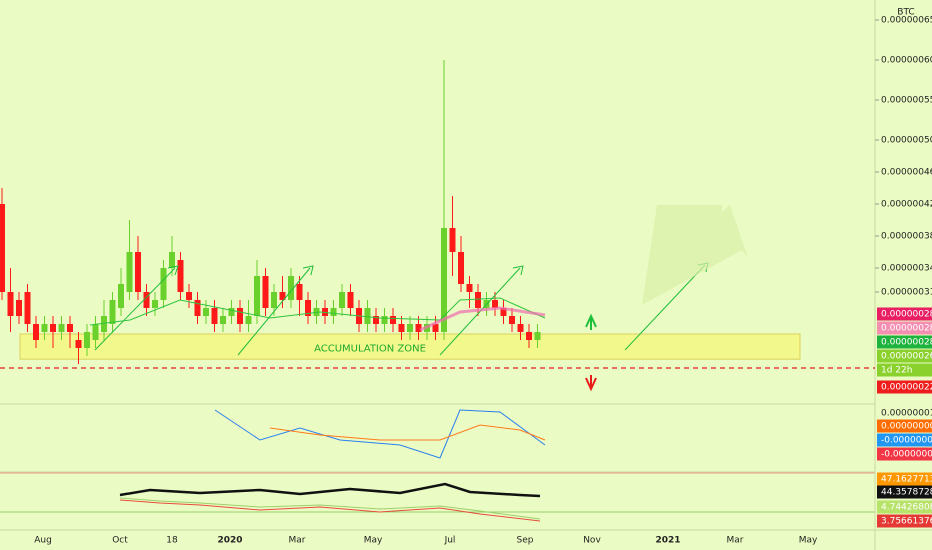  I want to click on badge-label: 0.00000000, so click(906, 427).